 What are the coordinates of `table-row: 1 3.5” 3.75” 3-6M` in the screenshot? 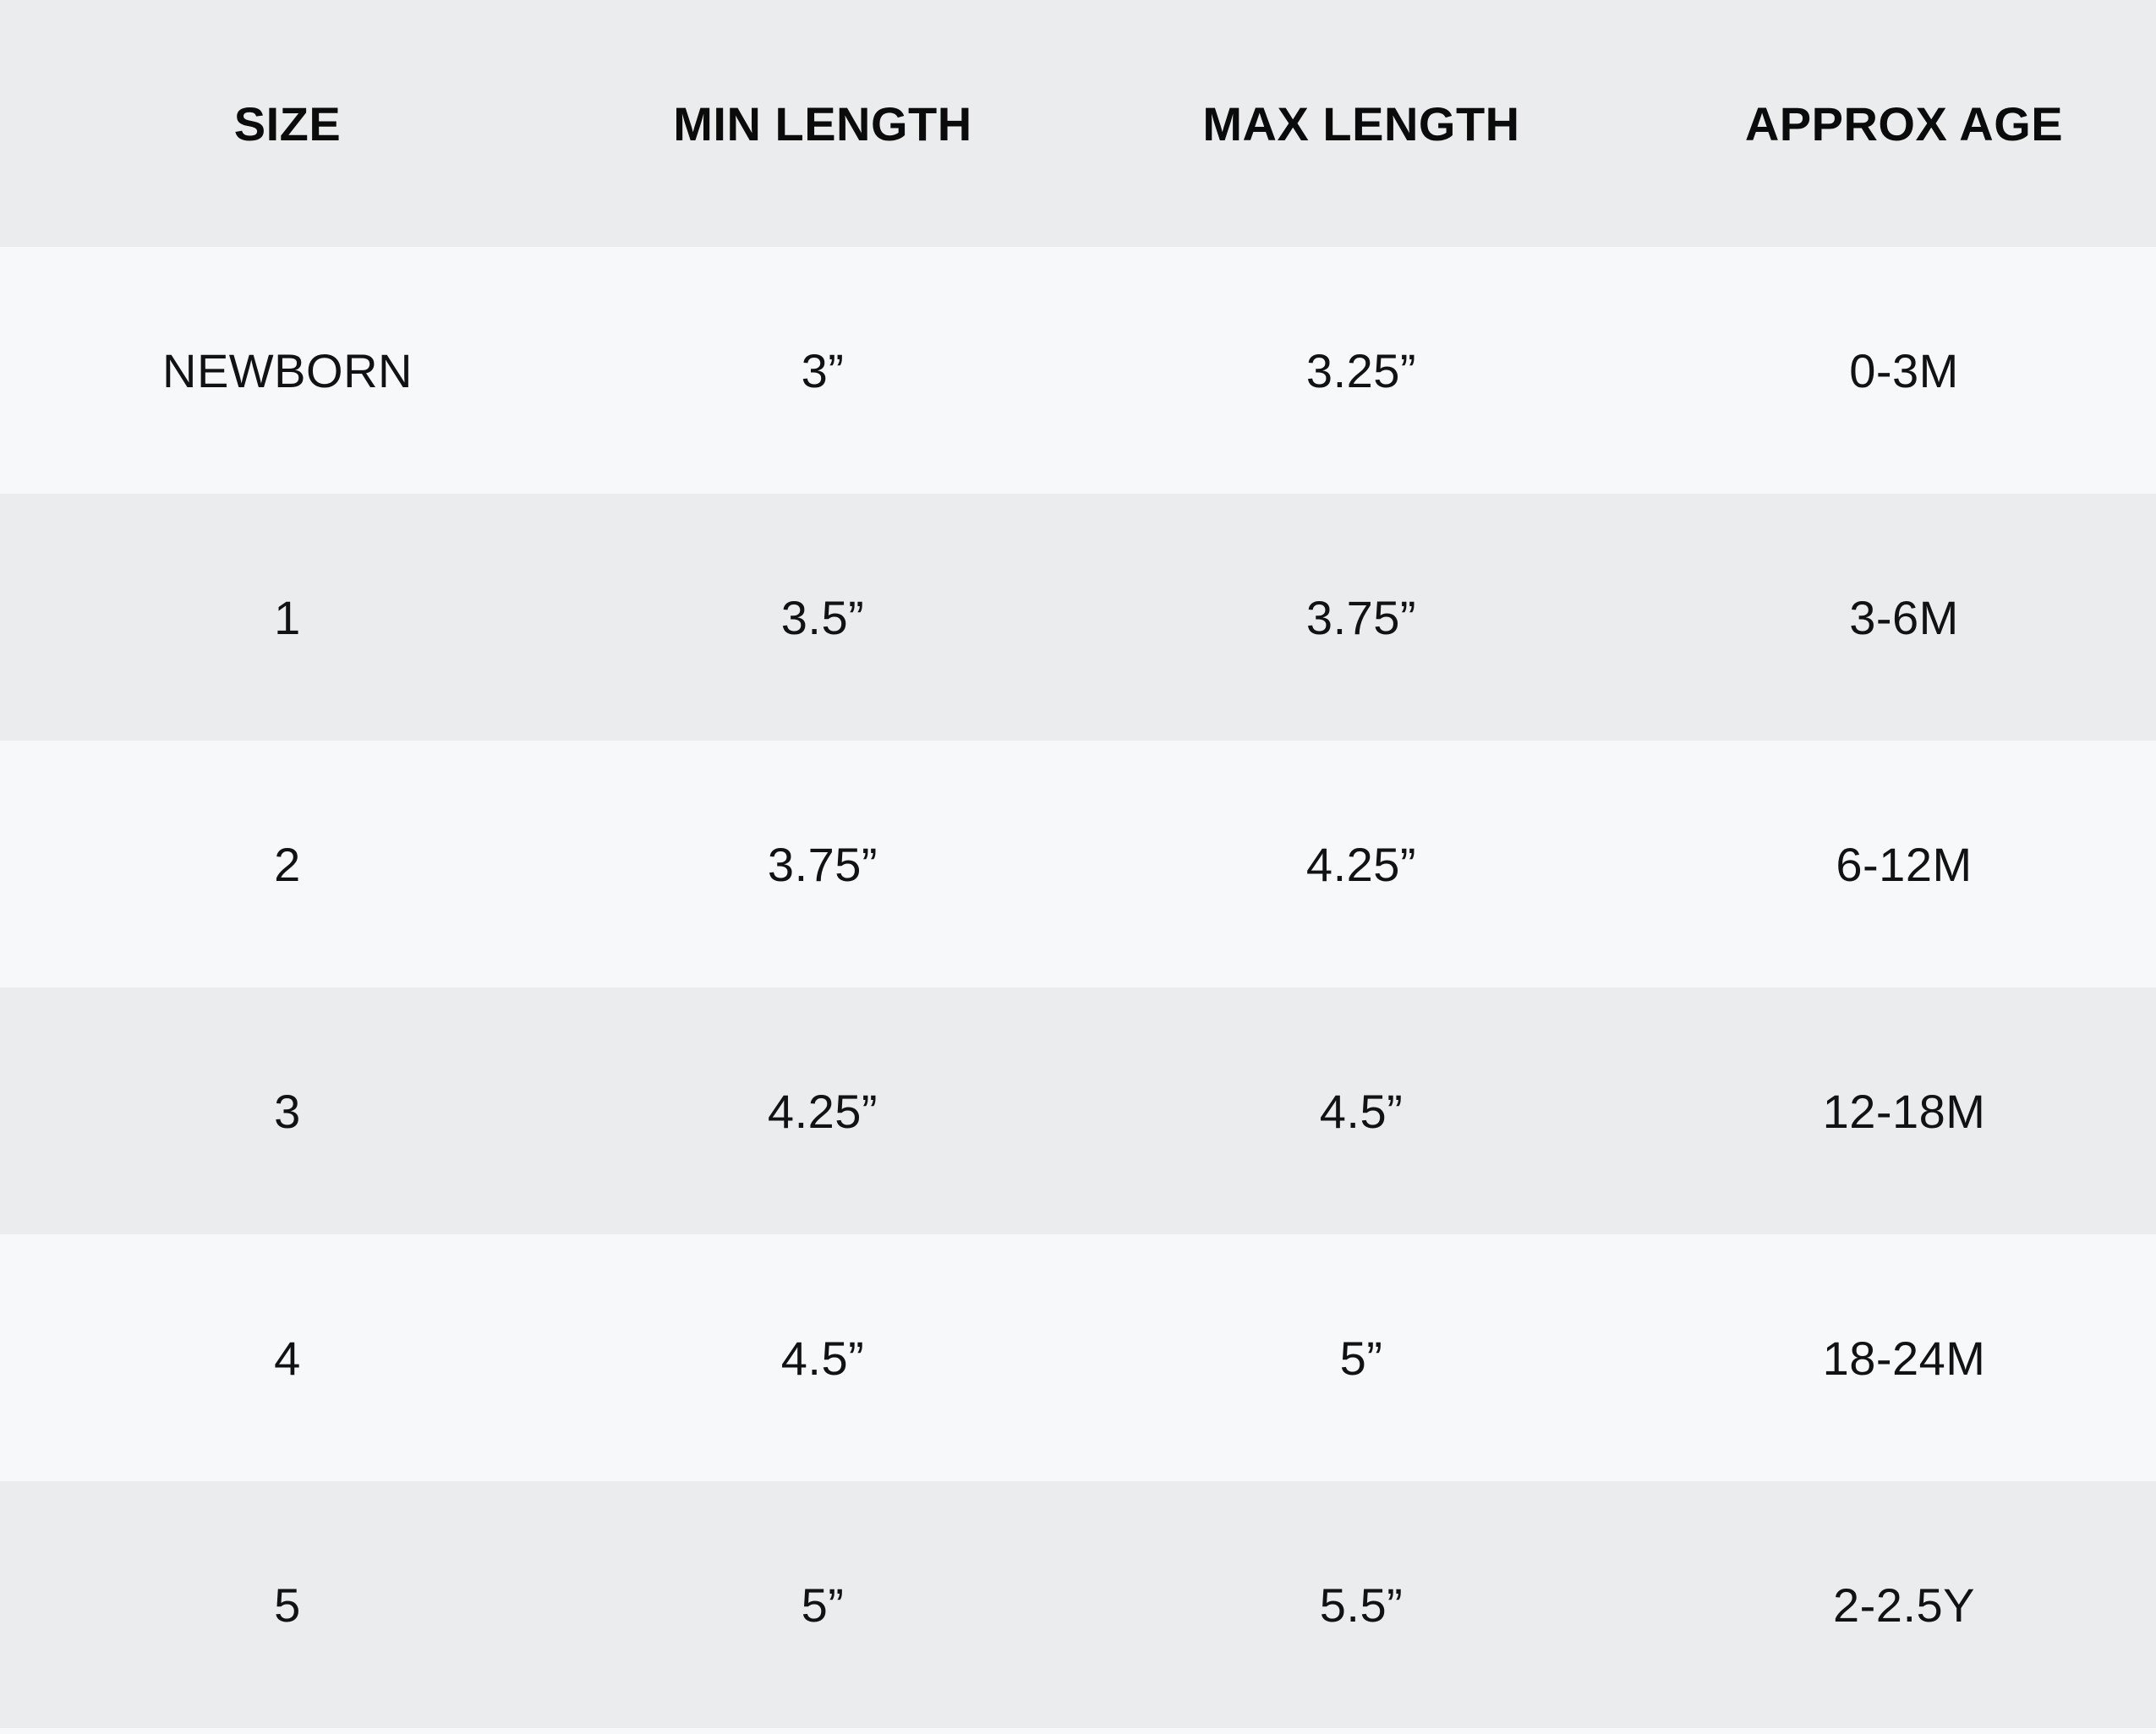 It's located at (1078, 617).